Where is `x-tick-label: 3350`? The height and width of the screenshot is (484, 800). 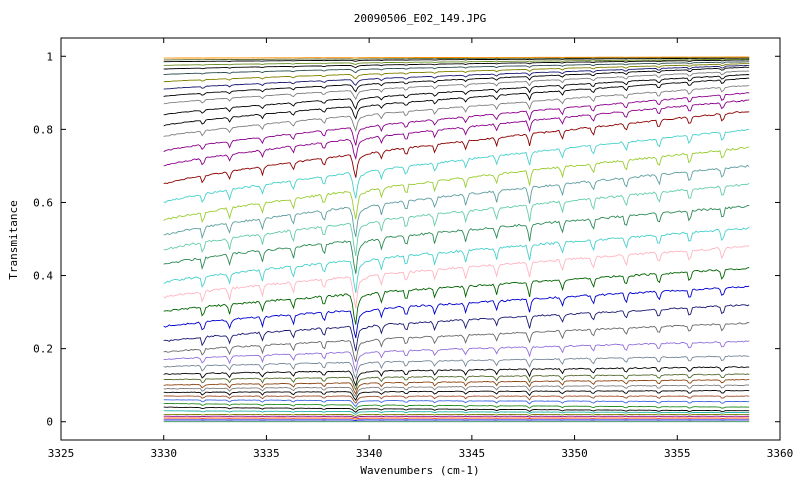 x-tick-label: 3350 is located at coordinates (574, 453).